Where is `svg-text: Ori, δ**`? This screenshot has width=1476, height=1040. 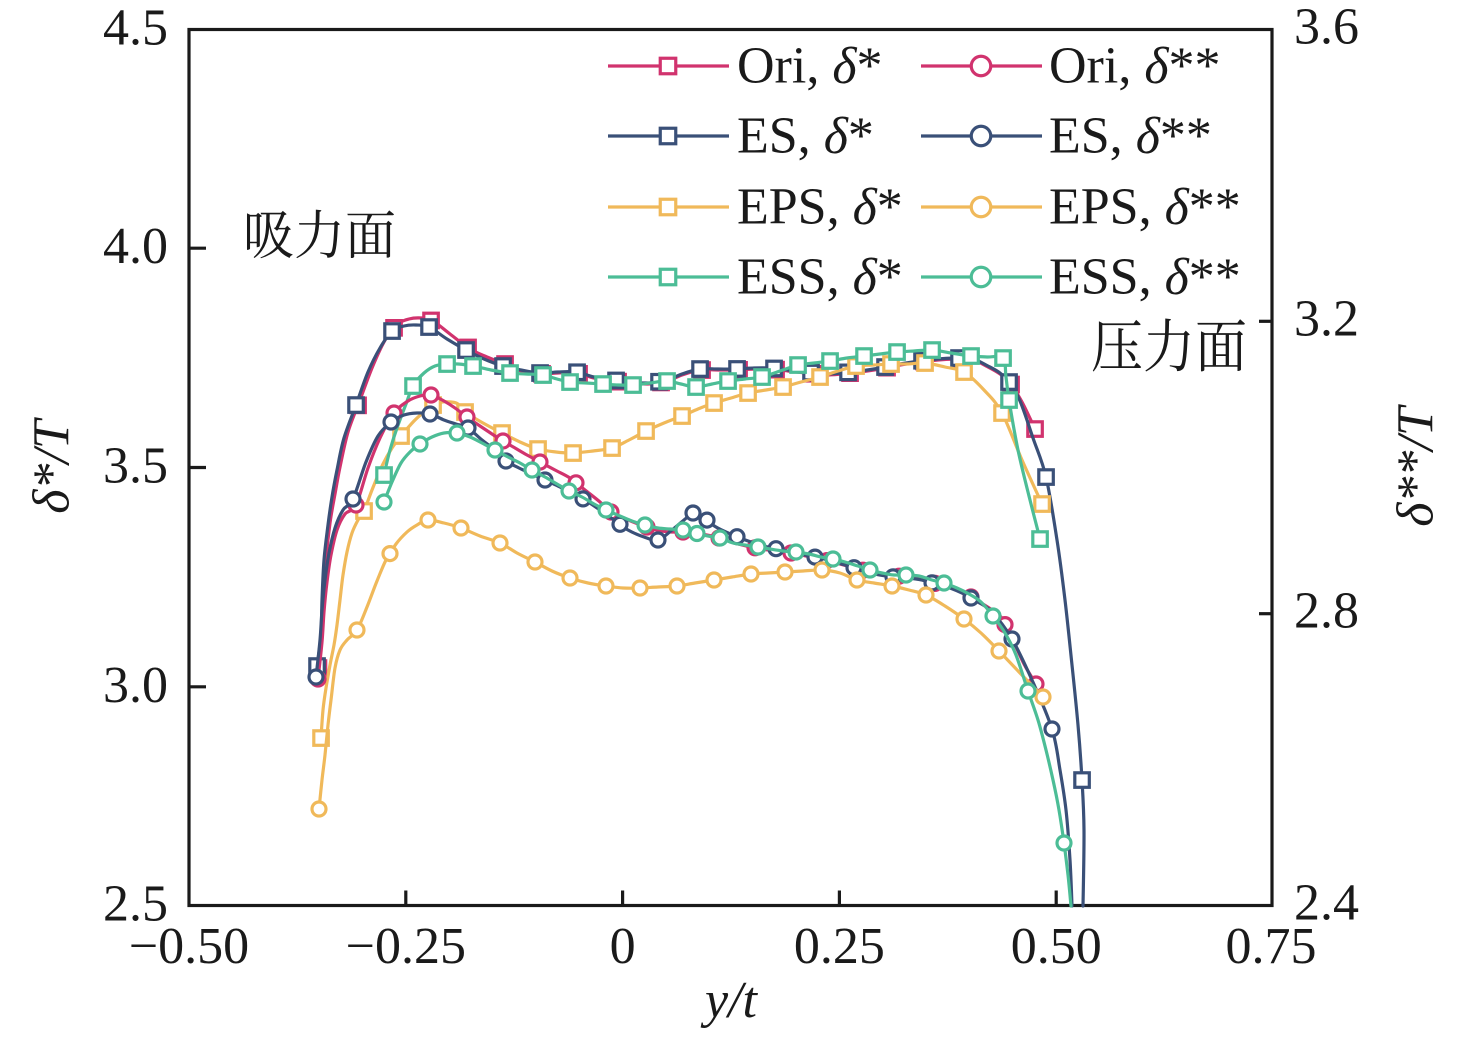
svg-text: Ori, δ** is located at coordinates (1135, 66).